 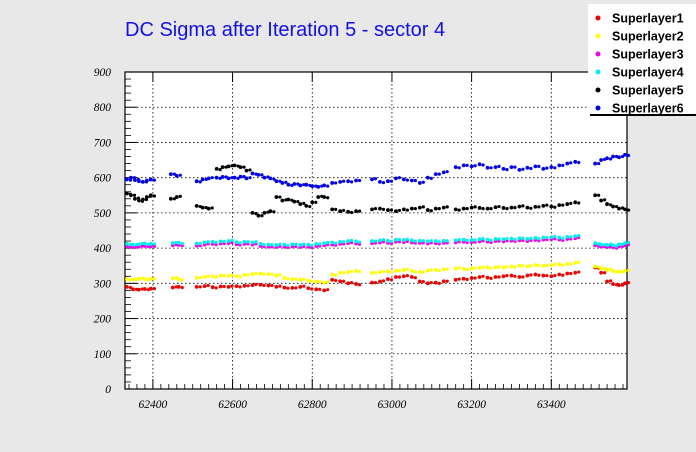 What do you see at coordinates (103, 179) in the screenshot?
I see `y-tick-label: 600` at bounding box center [103, 179].